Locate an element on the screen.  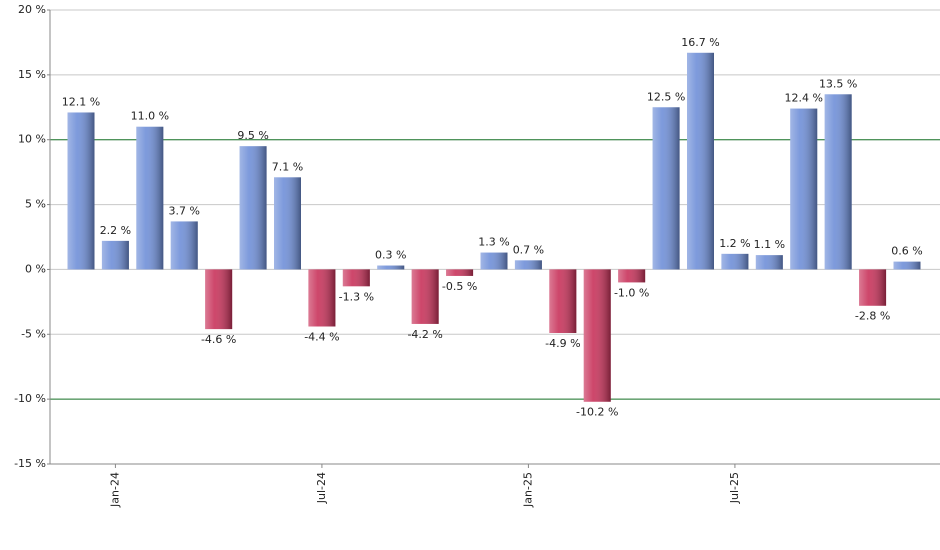
value-label: 7.1 % is located at coordinates (287, 166).